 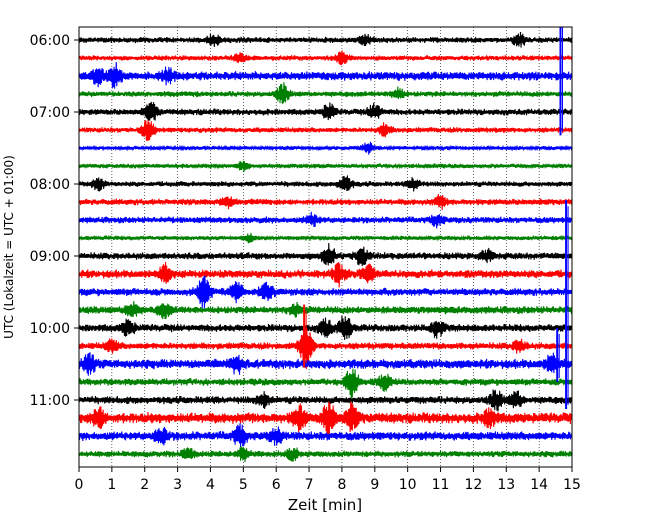 What do you see at coordinates (177, 485) in the screenshot?
I see `x-tick-label-3: 3` at bounding box center [177, 485].